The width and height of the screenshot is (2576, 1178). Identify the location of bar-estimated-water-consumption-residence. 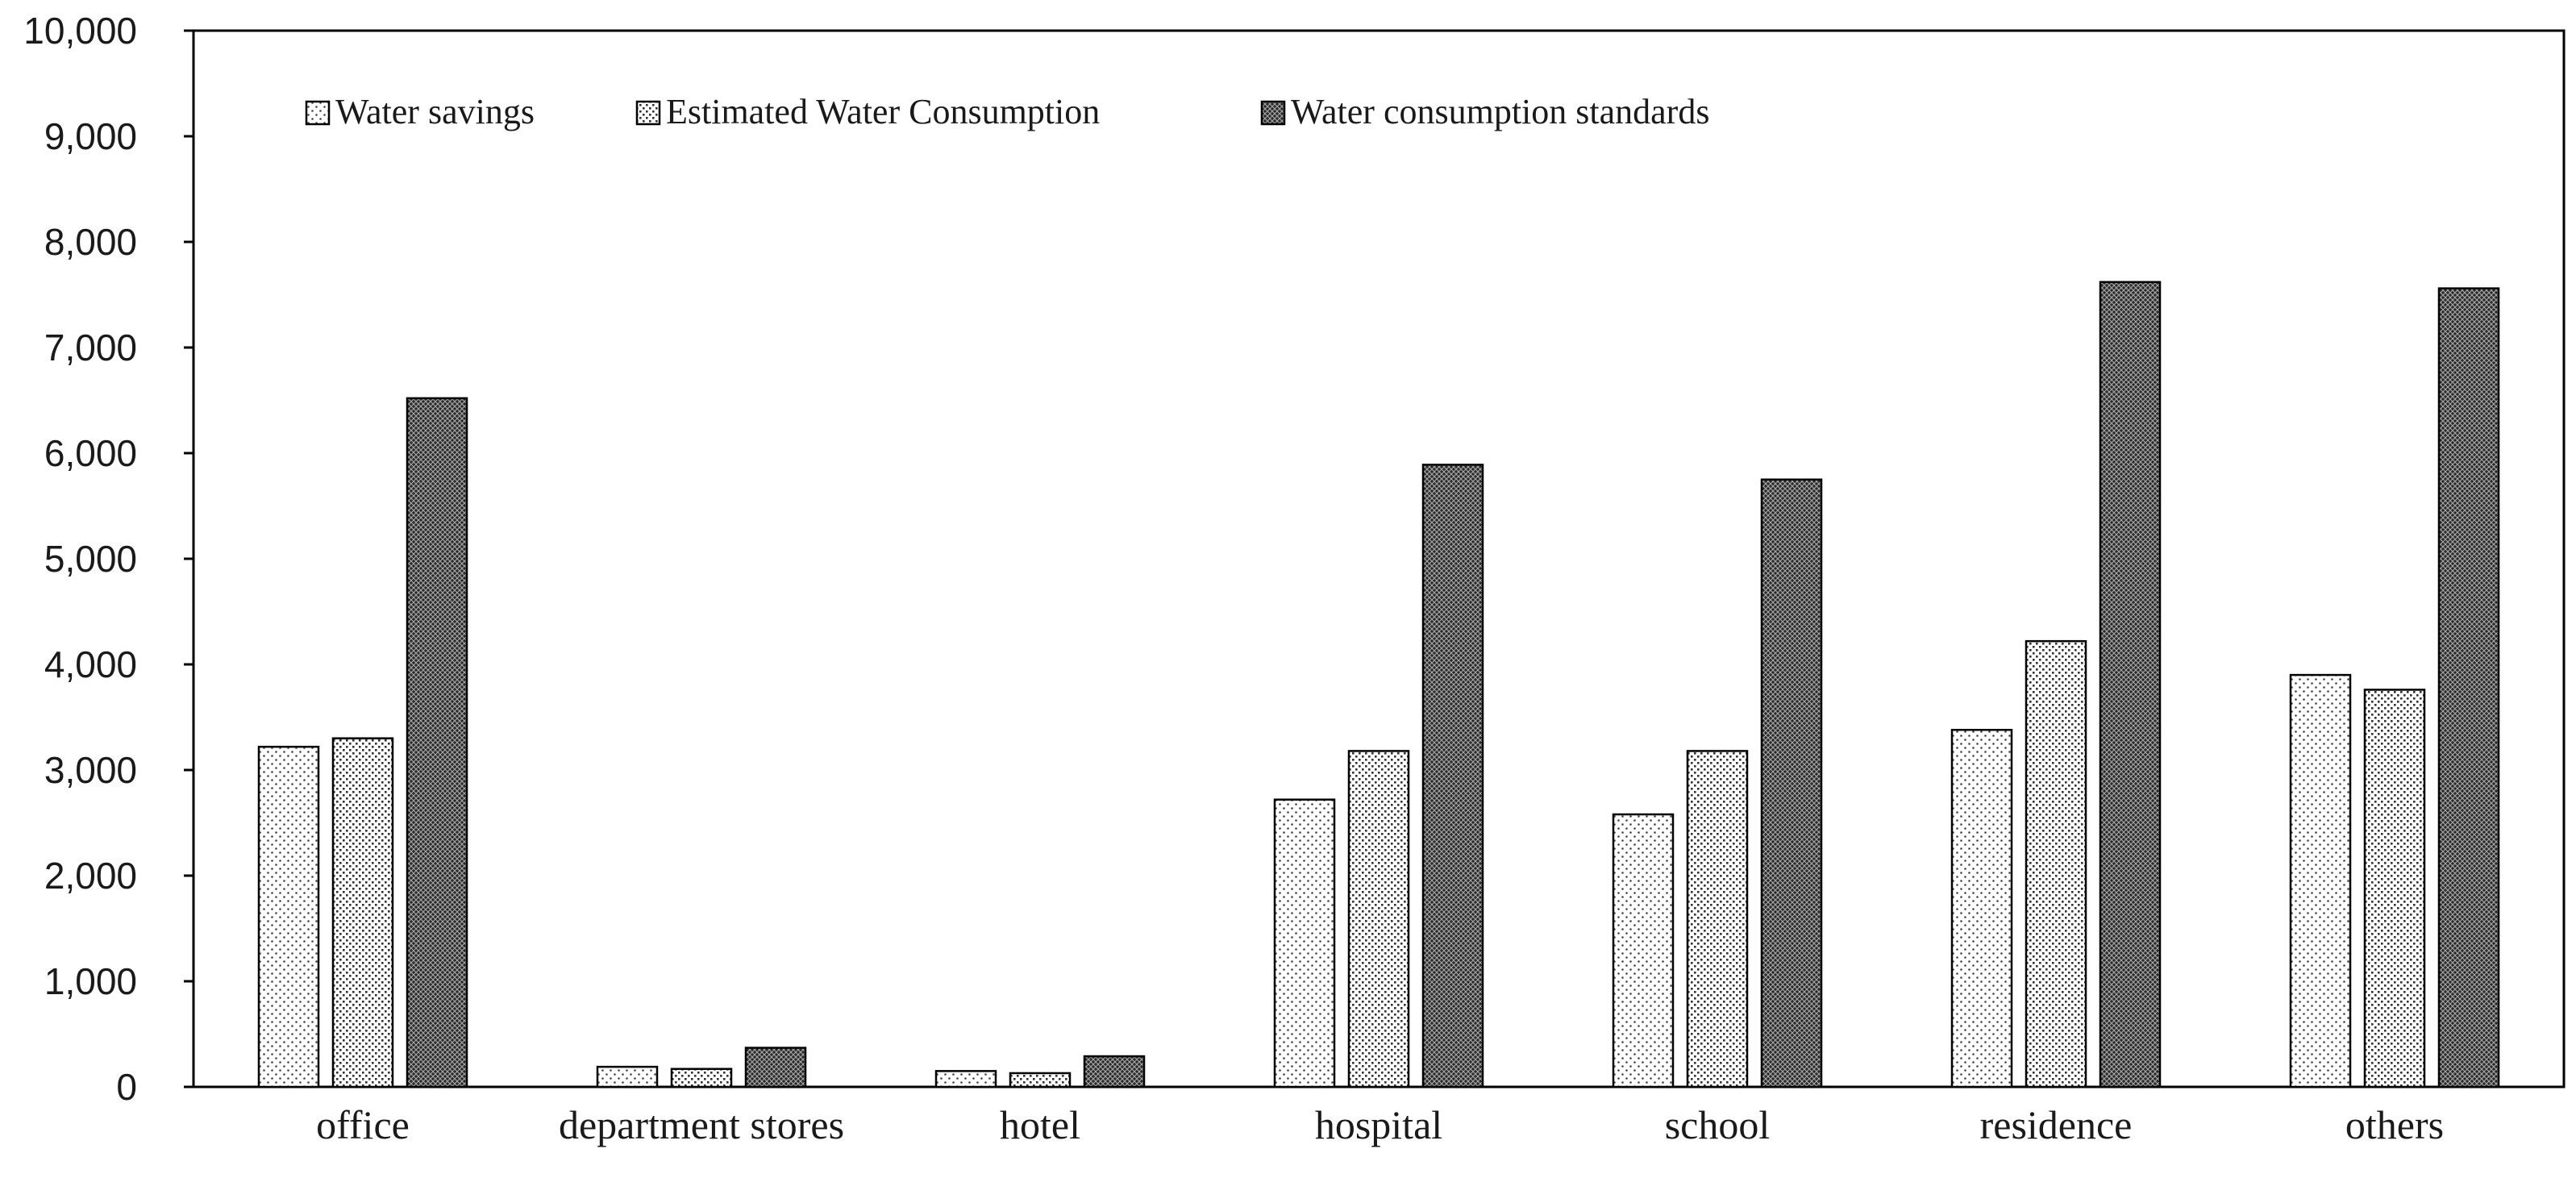
(2056, 864).